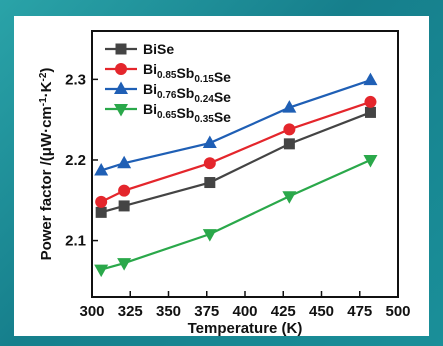  I want to click on x-tick-label: 375, so click(206, 311).